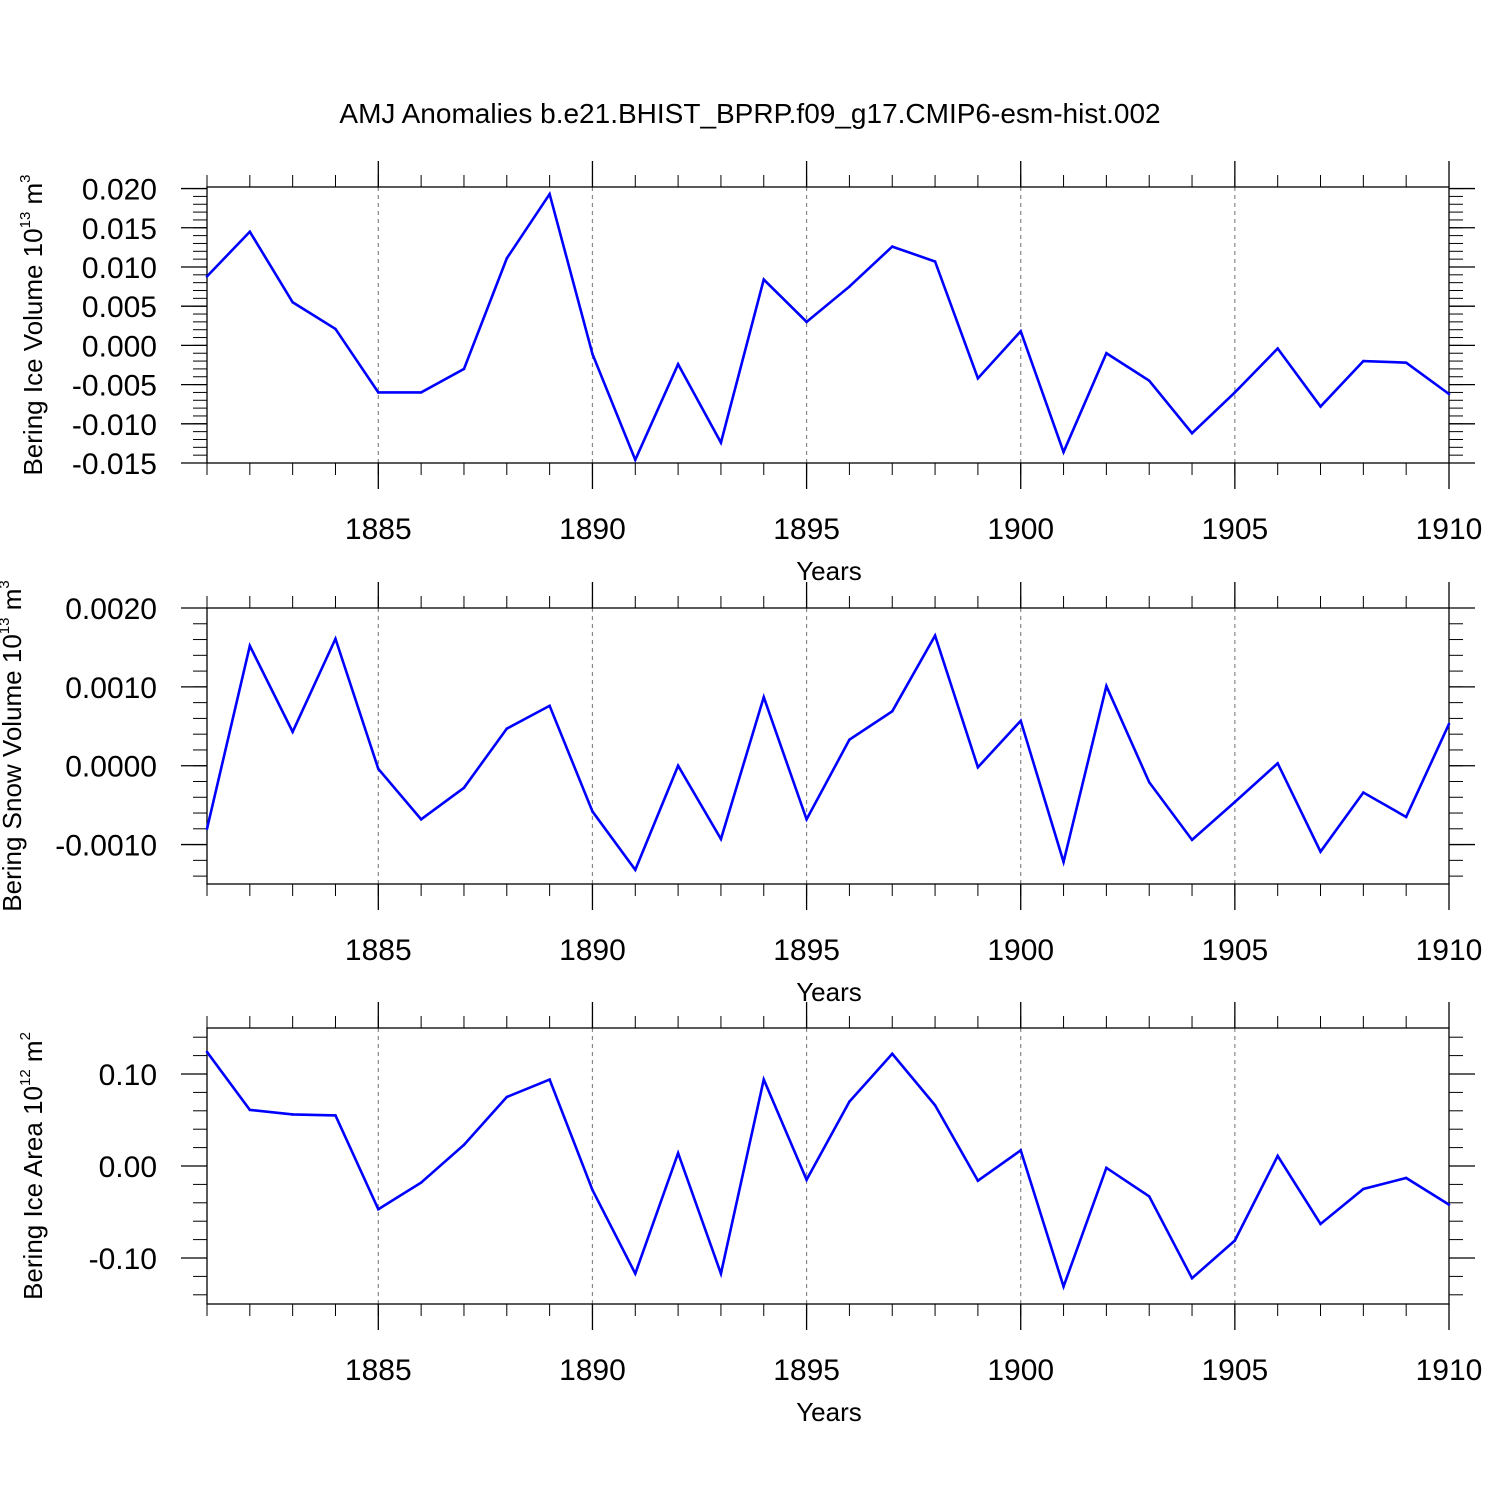 This screenshot has height=1500, width=1500. I want to click on y-tick-label: 0.010, so click(119, 268).